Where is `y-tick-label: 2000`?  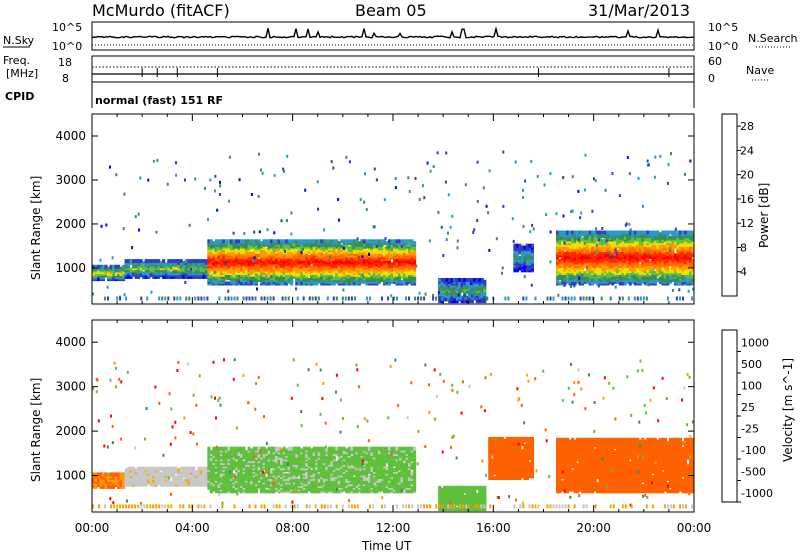
y-tick-label: 2000 is located at coordinates (70, 224).